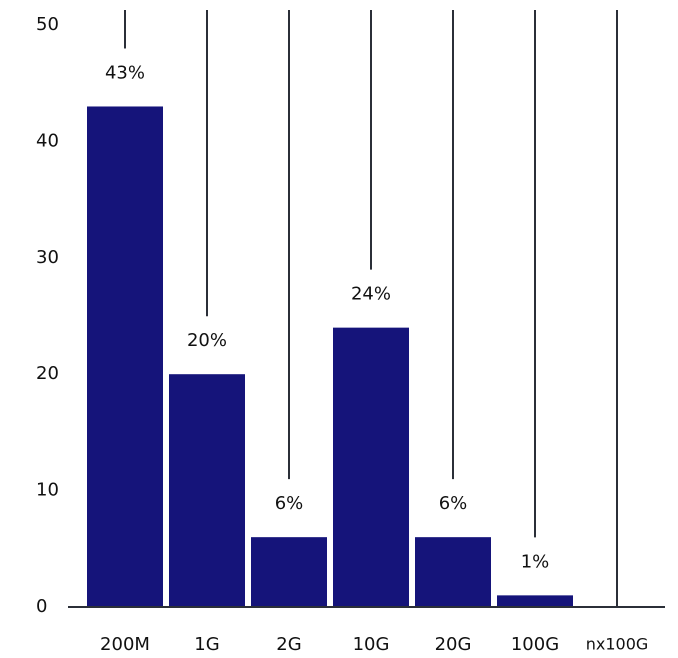 The width and height of the screenshot is (678, 658). I want to click on x-tick-label: 20G, so click(453, 644).